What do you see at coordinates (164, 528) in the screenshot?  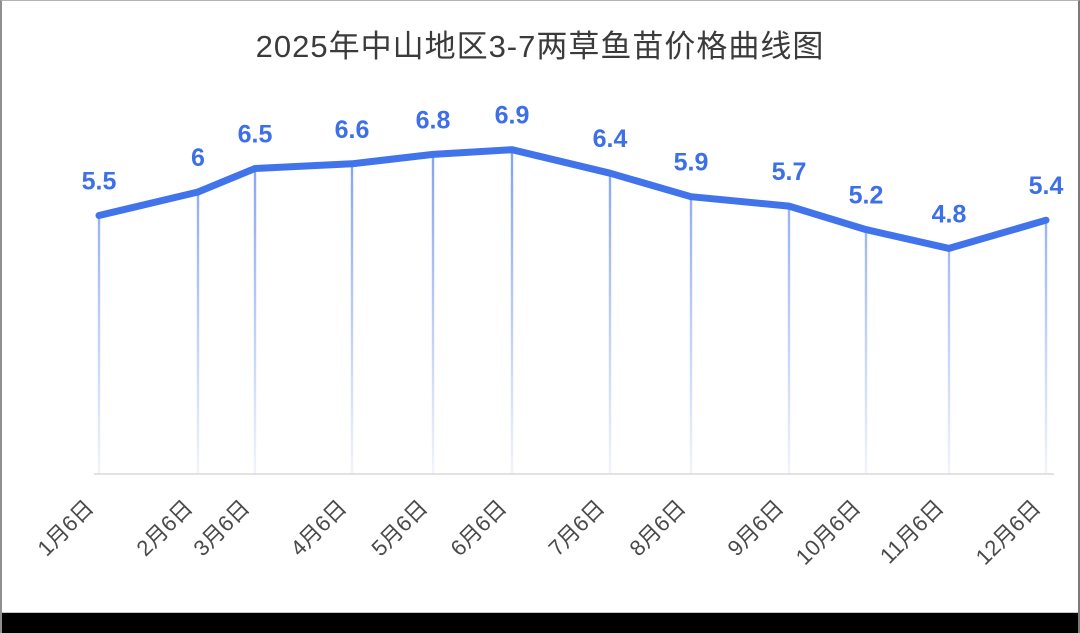 I see `x-axis-tick-label: 2月6日` at bounding box center [164, 528].